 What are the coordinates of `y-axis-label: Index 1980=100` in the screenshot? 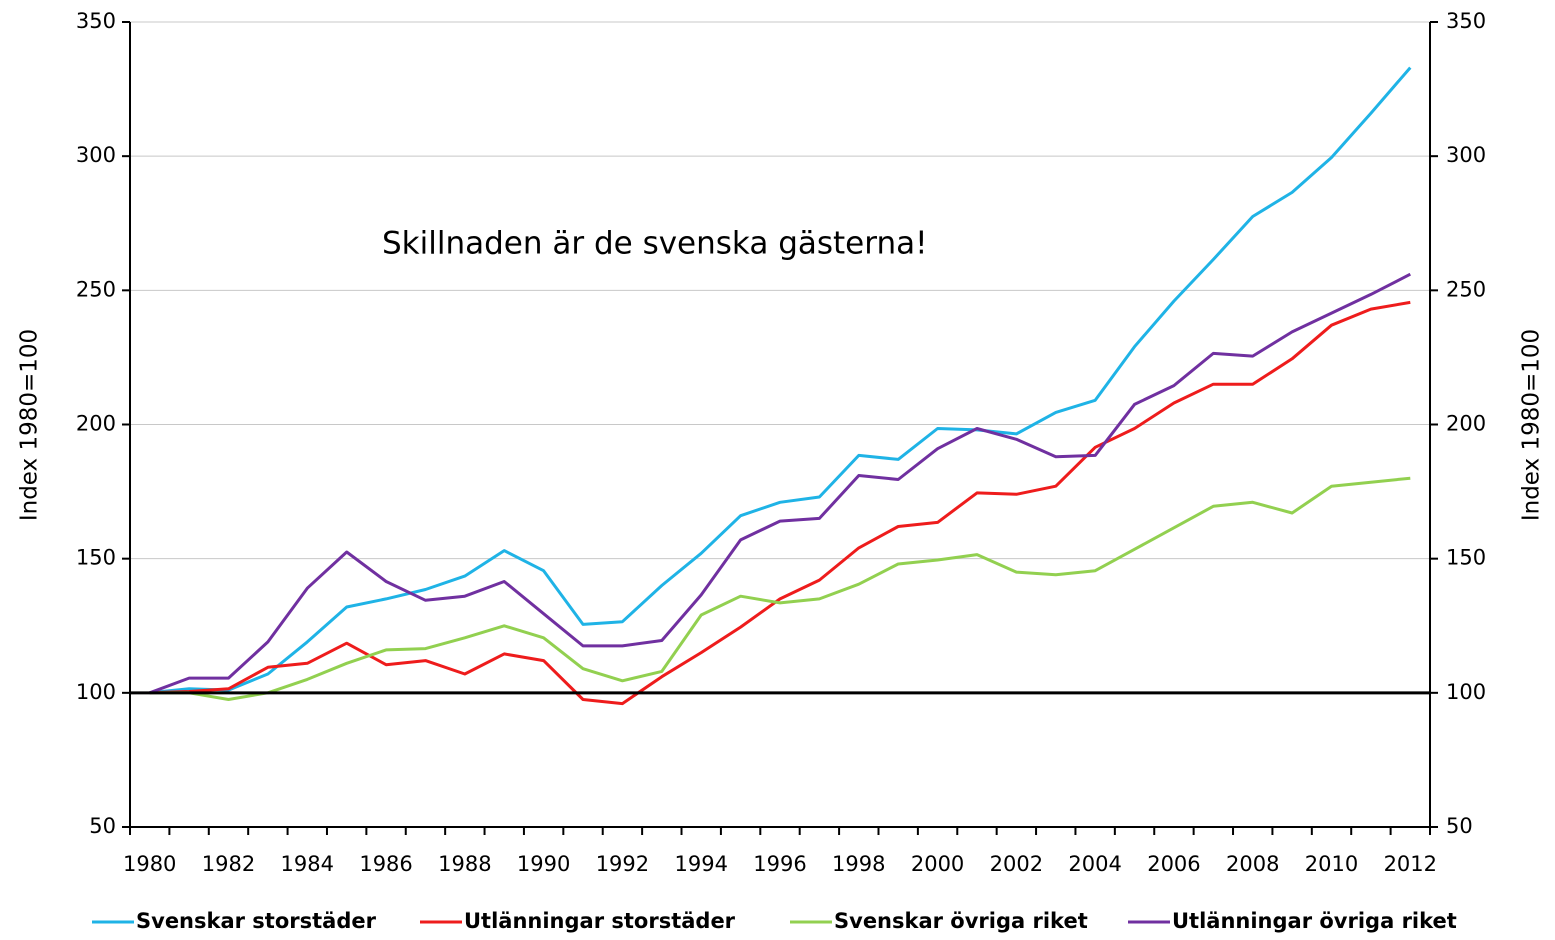 It's located at (30, 425).